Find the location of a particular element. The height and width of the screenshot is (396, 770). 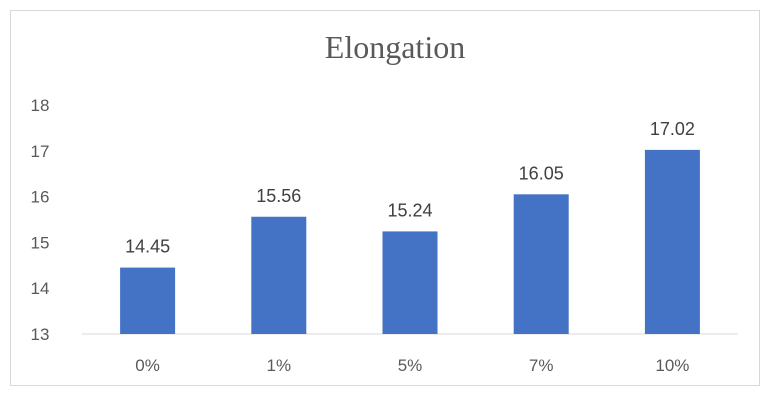

y-axis-ticks: 13 14 15 16 17 18 is located at coordinates (40, 220).